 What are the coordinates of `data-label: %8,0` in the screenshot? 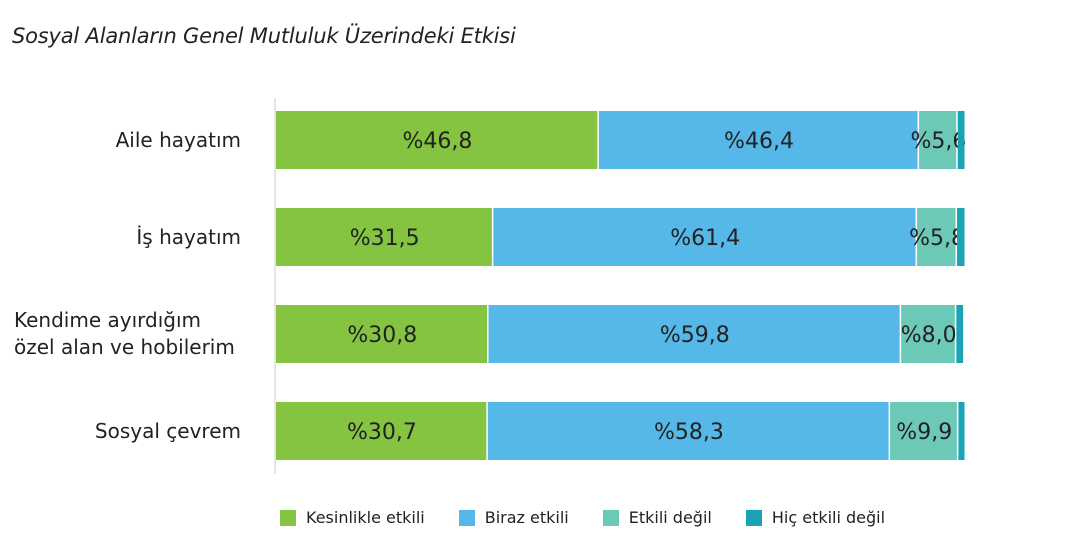 It's located at (929, 335).